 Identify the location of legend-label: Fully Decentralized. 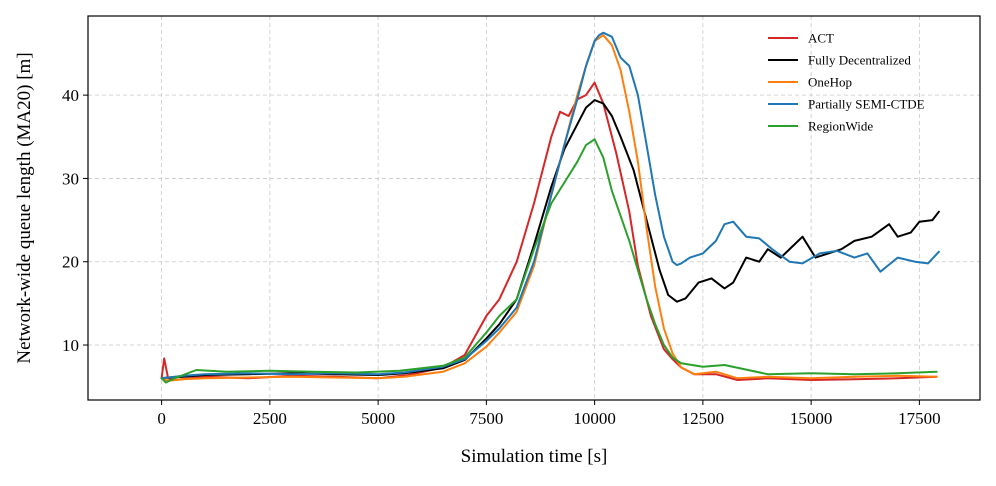
(859, 60).